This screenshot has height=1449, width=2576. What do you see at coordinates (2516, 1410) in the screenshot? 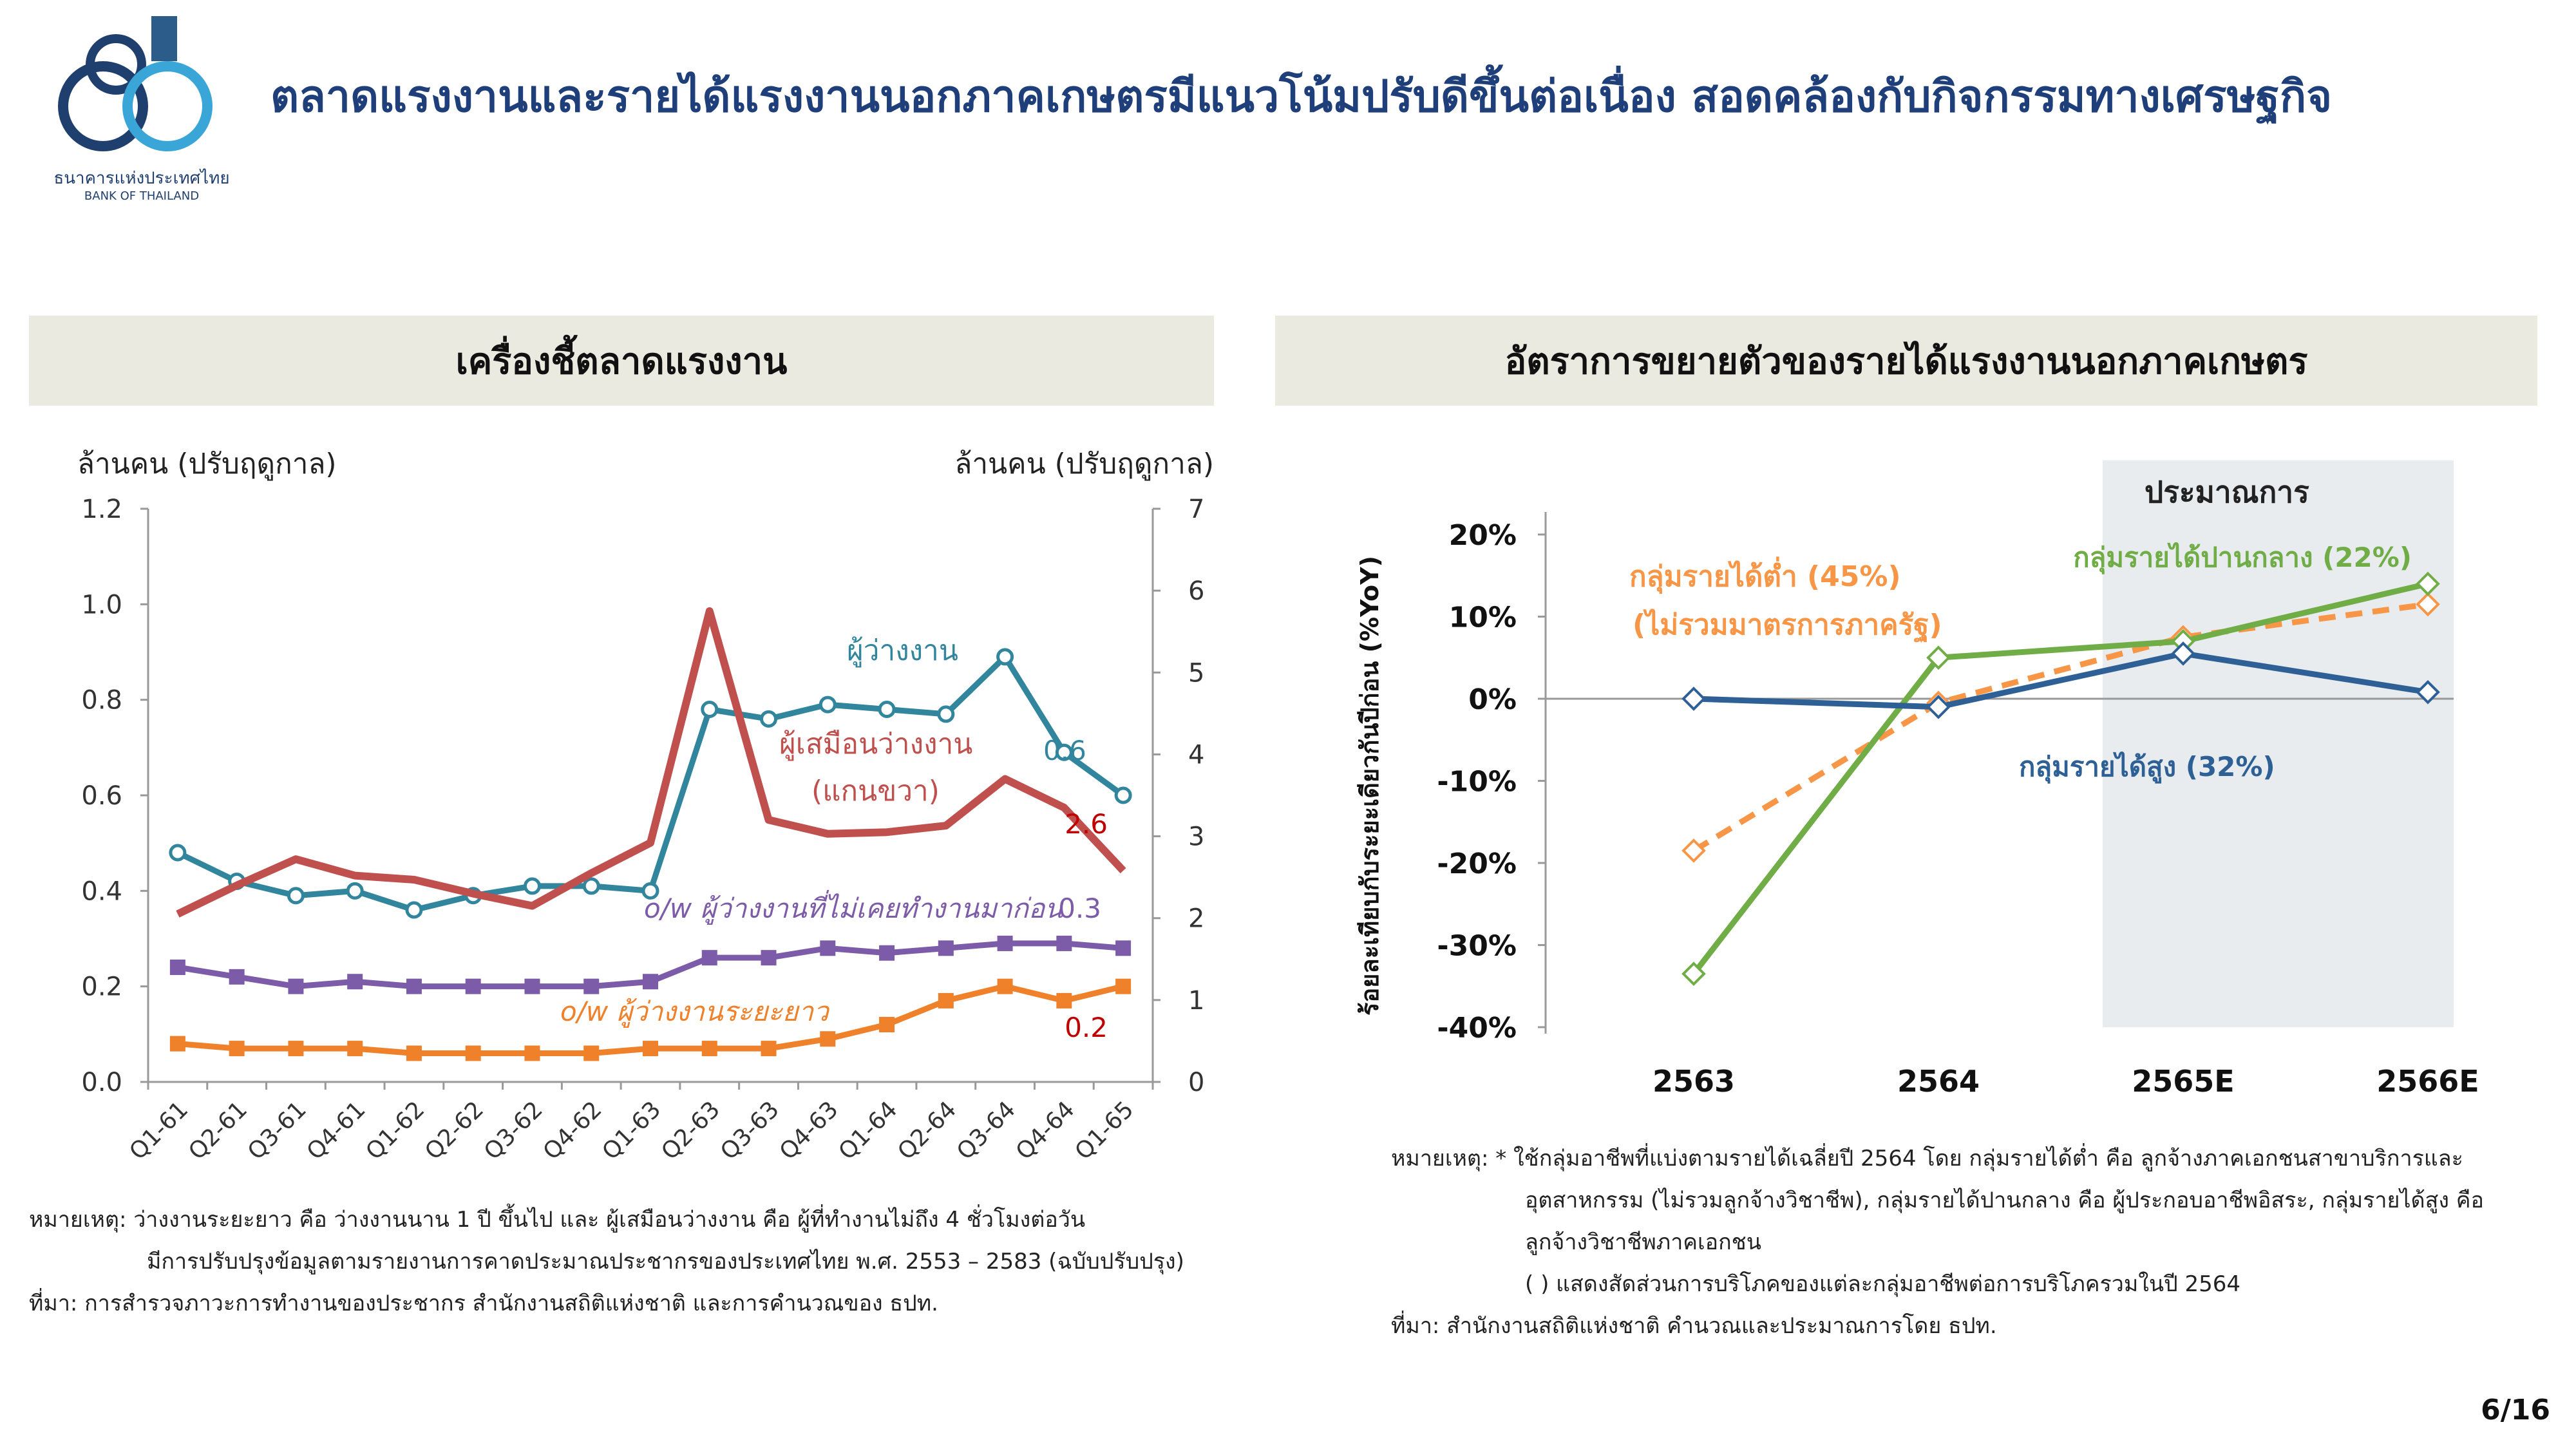
I see `page-number: 6/16` at bounding box center [2516, 1410].